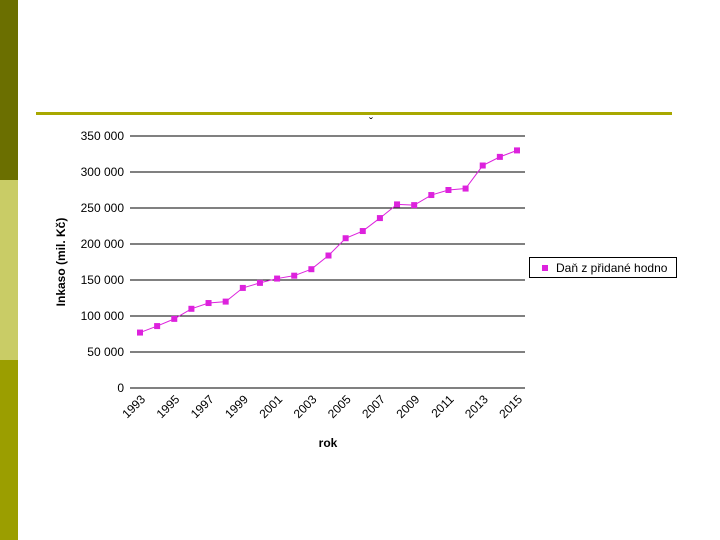 This screenshot has height=540, width=720. What do you see at coordinates (545, 267) in the screenshot?
I see `legend-marker-square-icon` at bounding box center [545, 267].